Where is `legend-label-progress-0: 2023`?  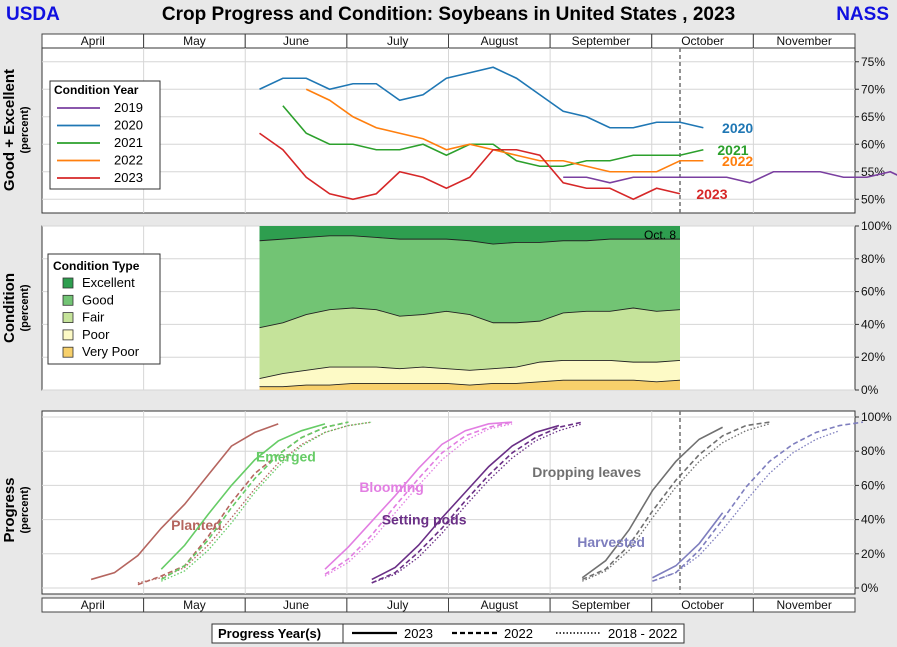
legend-label-progress-0: 2023 is located at coordinates (418, 633).